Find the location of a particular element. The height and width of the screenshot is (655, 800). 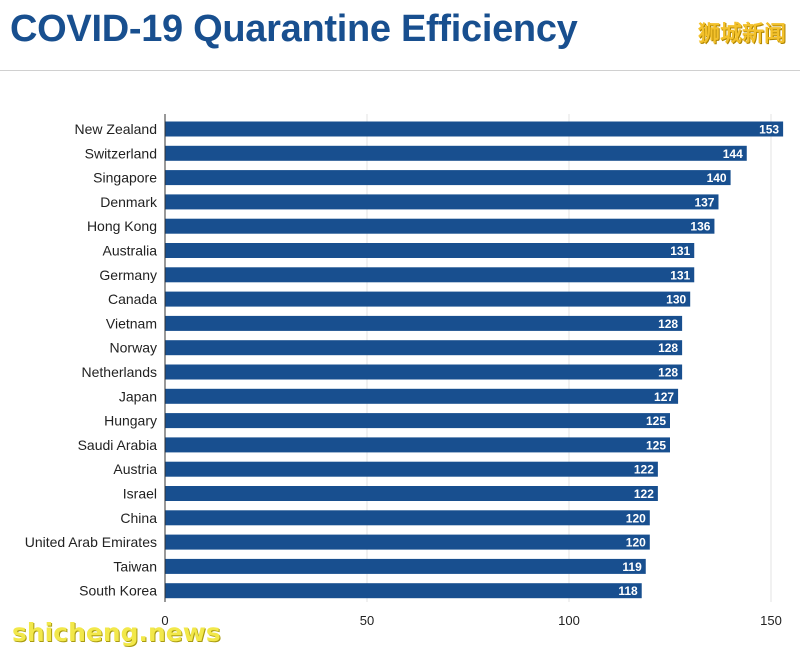

value-label: 140 is located at coordinates (717, 178).